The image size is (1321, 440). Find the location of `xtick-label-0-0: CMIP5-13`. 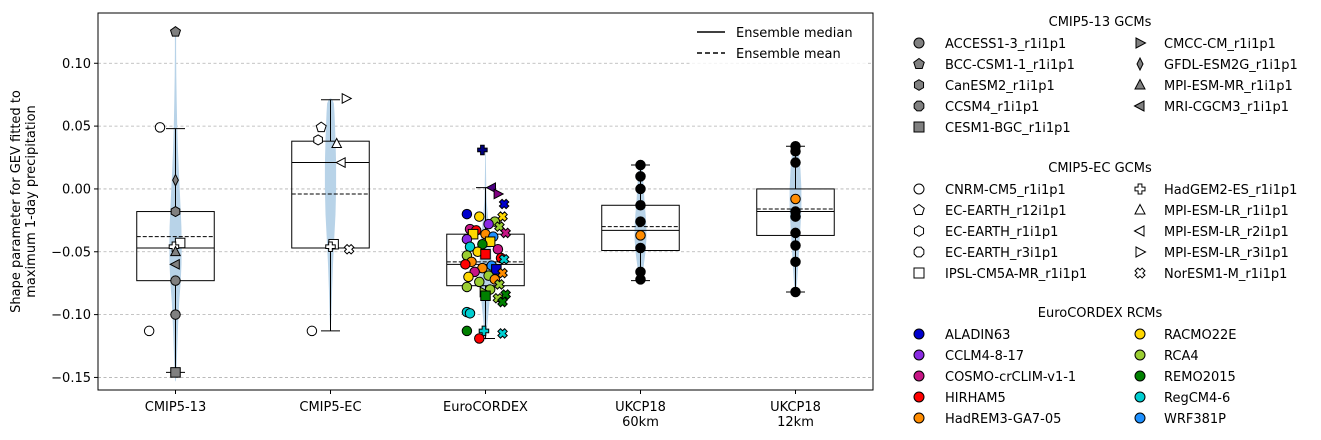

xtick-label-0-0: CMIP5-13 is located at coordinates (175, 407).